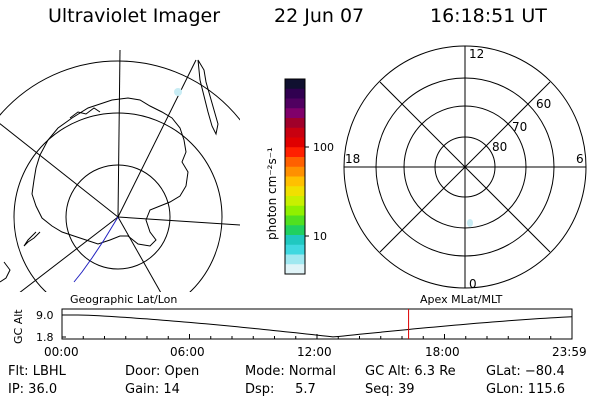 This screenshot has width=600, height=400. Describe the element at coordinates (320, 236) in the screenshot. I see `colorbar-tick-label: 10` at that location.